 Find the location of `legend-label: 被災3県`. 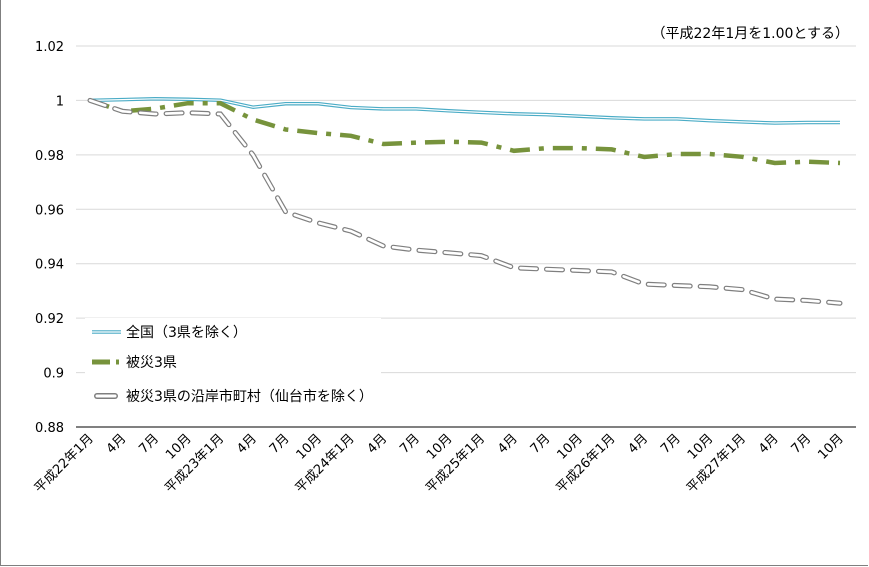

legend-label: 被災3県 is located at coordinates (151, 363).